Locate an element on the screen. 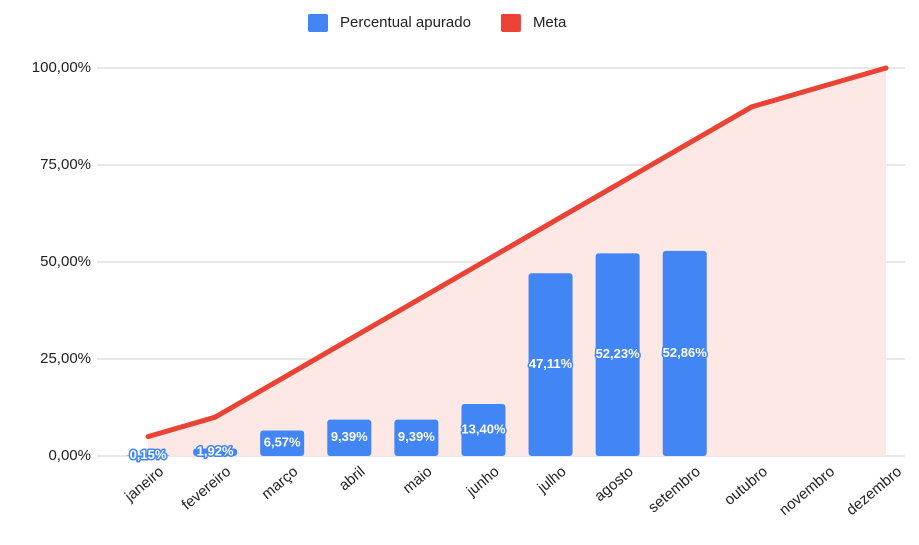  x-tick-label: novembro is located at coordinates (807, 491).